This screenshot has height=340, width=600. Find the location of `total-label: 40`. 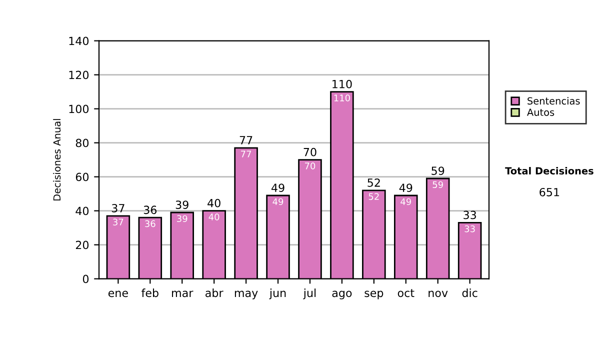

total-label: 40 is located at coordinates (214, 203).